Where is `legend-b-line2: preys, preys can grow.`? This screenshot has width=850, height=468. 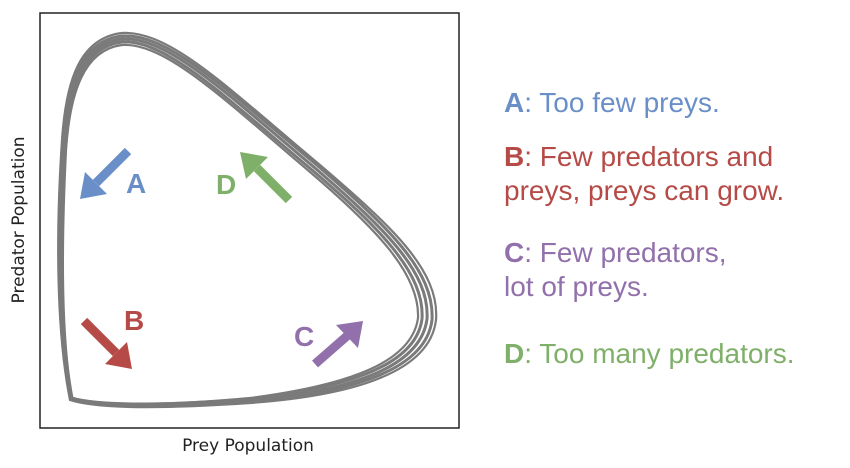
legend-b-line2: preys, preys can grow. is located at coordinates (644, 190).